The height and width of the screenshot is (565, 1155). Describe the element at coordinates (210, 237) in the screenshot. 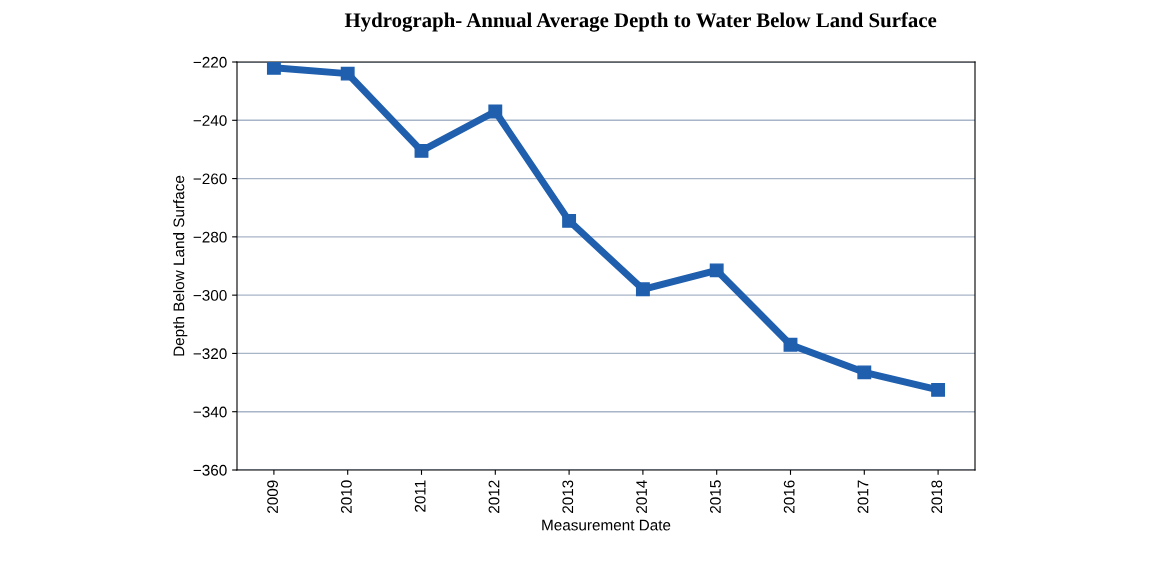

I see `y-tick-label: −280` at that location.